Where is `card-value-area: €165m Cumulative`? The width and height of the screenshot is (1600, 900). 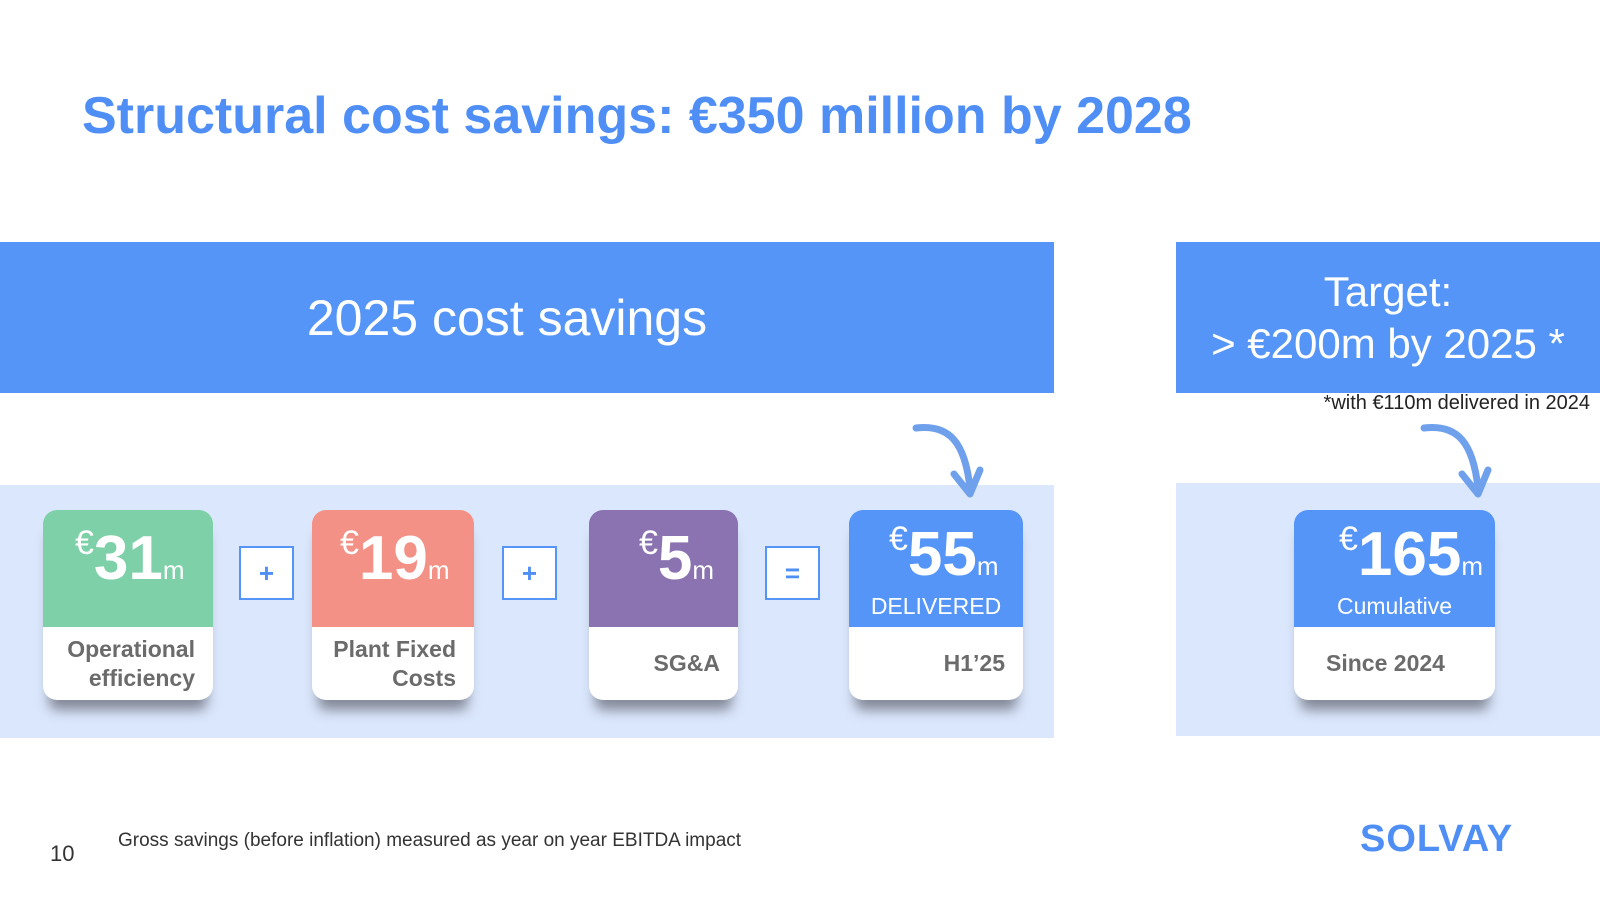 card-value-area: €165m Cumulative is located at coordinates (1394, 568).